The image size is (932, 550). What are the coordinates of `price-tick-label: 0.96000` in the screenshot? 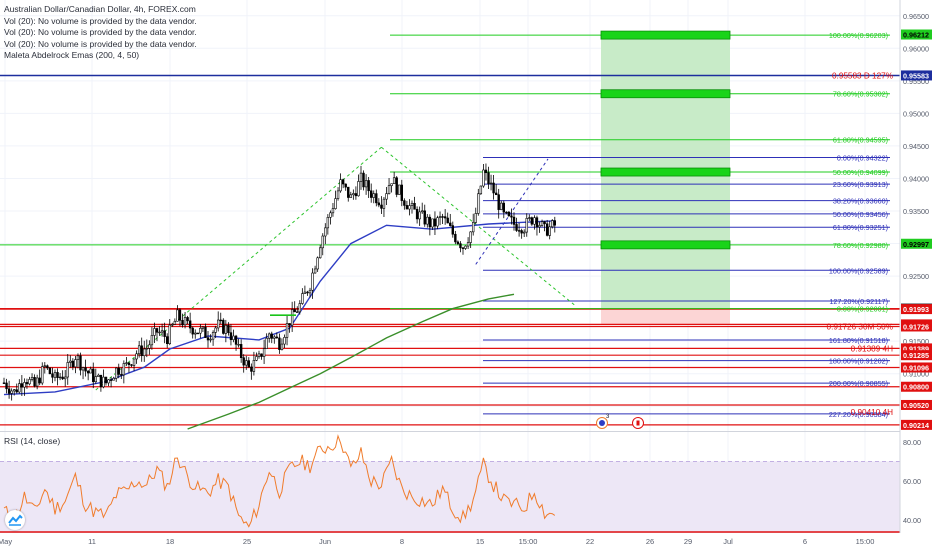 It's located at (916, 48).